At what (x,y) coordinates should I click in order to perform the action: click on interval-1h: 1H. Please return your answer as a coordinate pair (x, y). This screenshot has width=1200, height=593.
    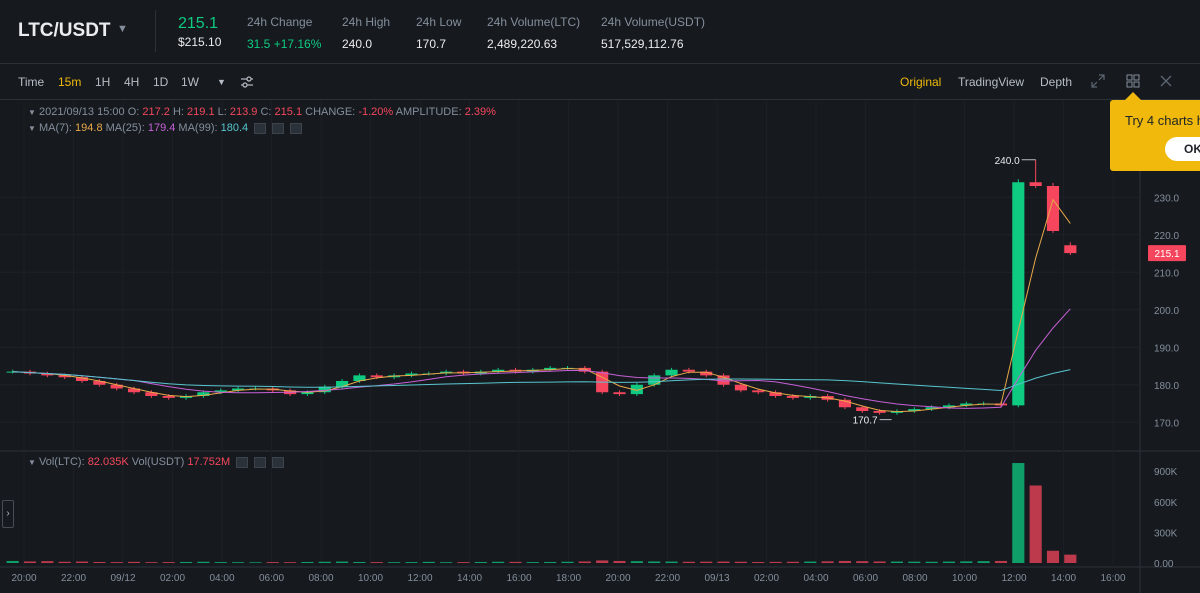
    Looking at the image, I should click on (103, 82).